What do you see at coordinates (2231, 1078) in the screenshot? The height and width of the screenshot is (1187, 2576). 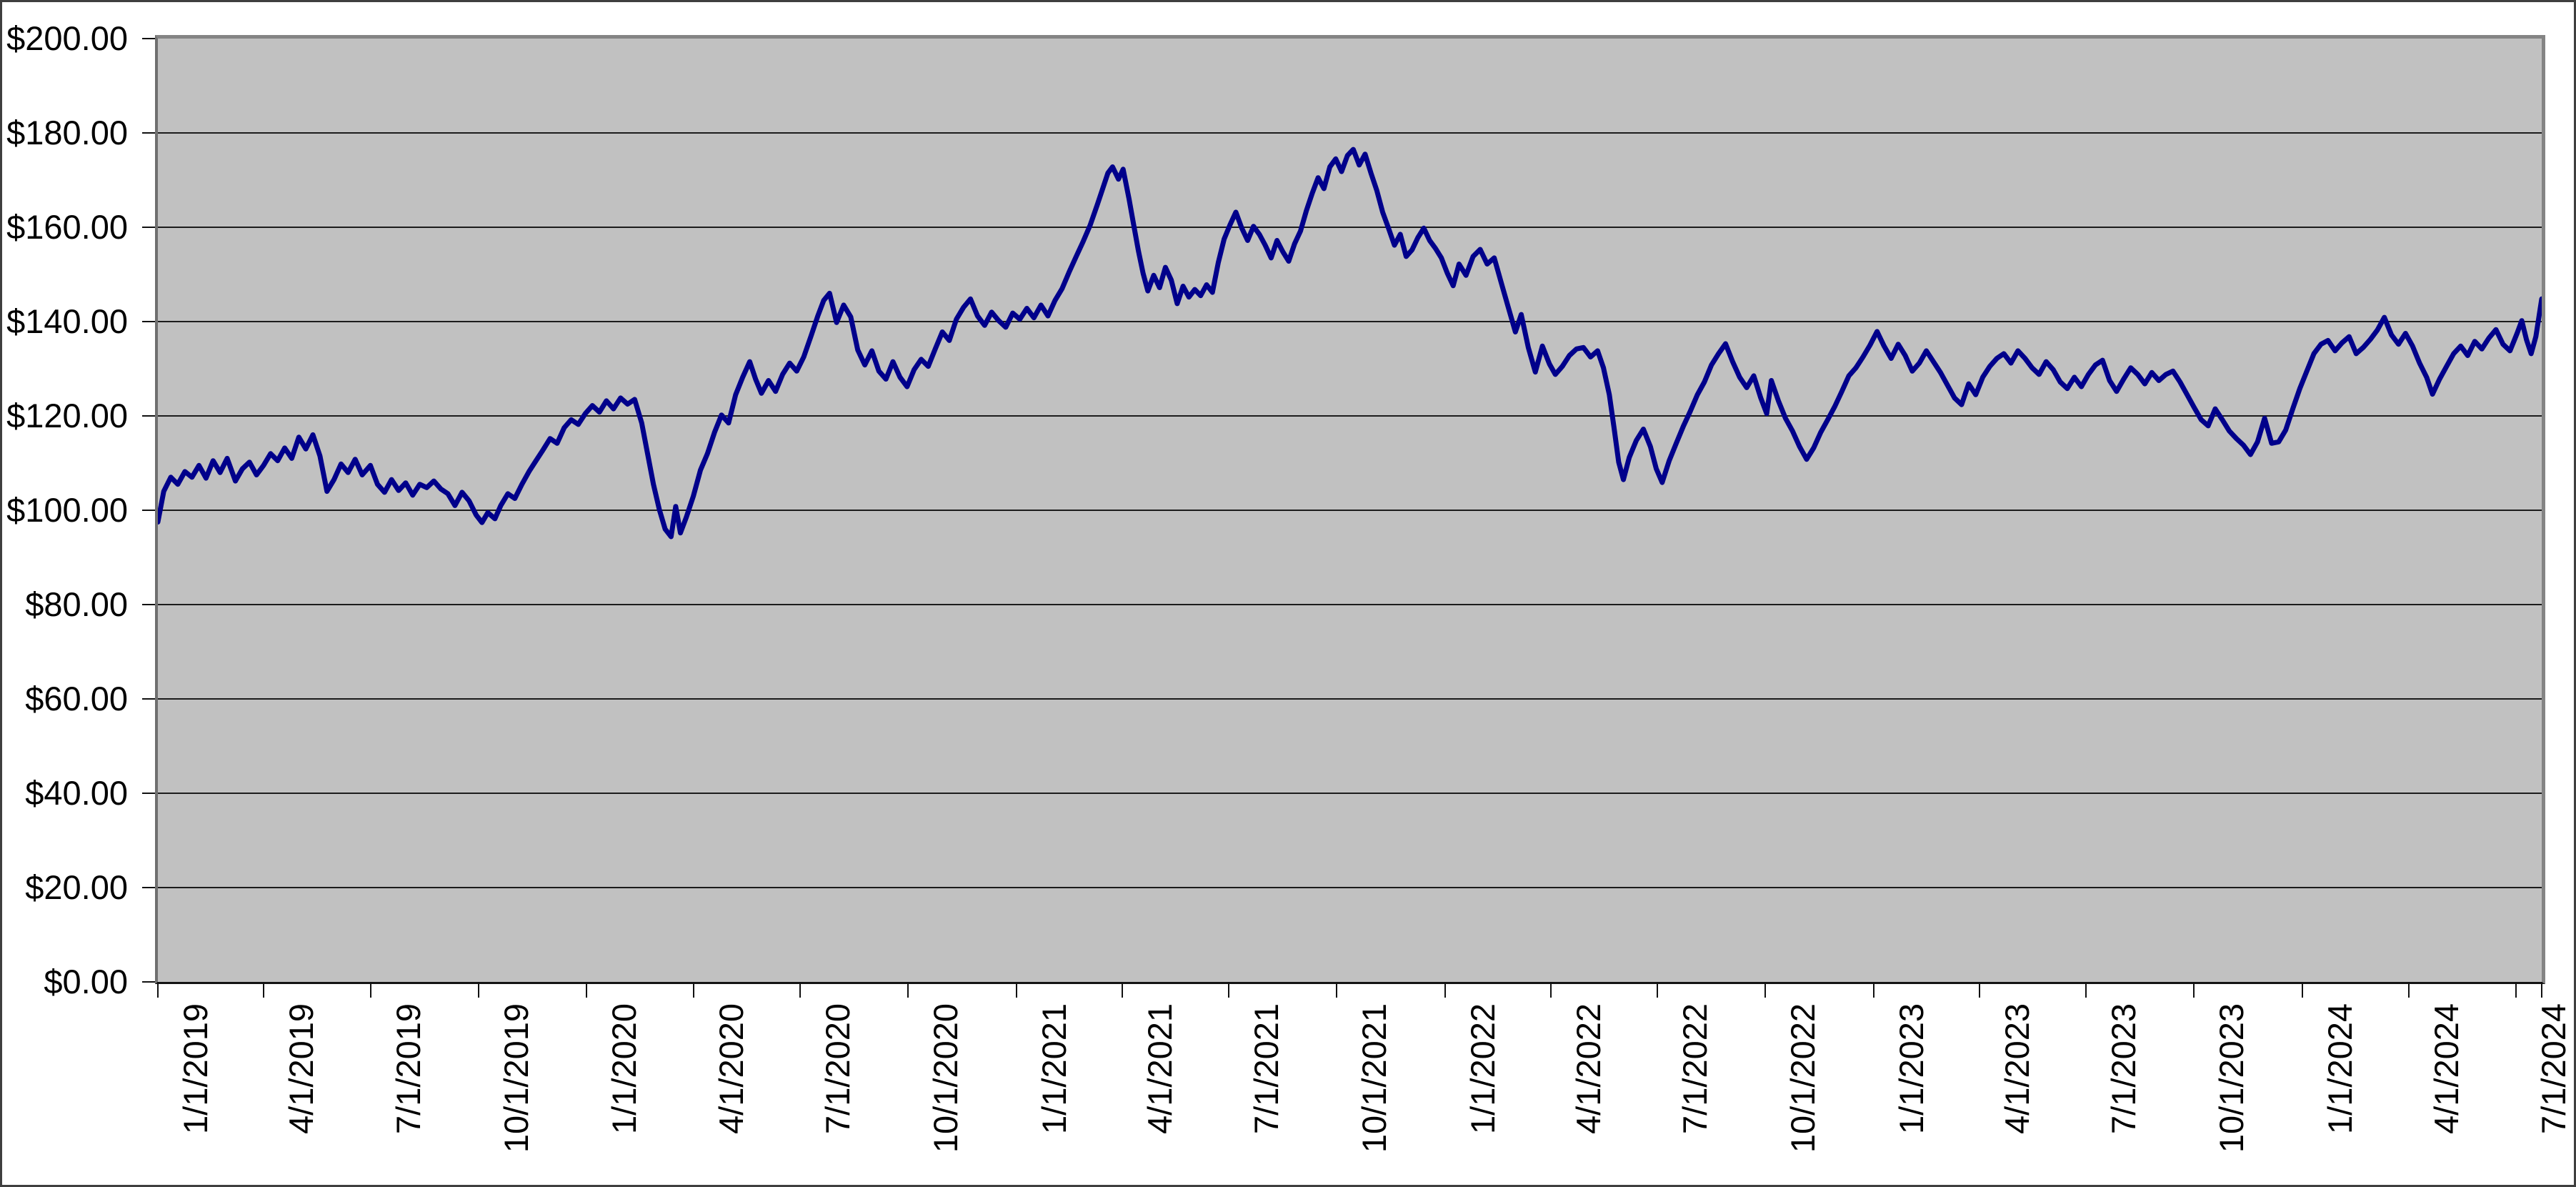 I see `x-axis-label: 10/1/2023` at bounding box center [2231, 1078].